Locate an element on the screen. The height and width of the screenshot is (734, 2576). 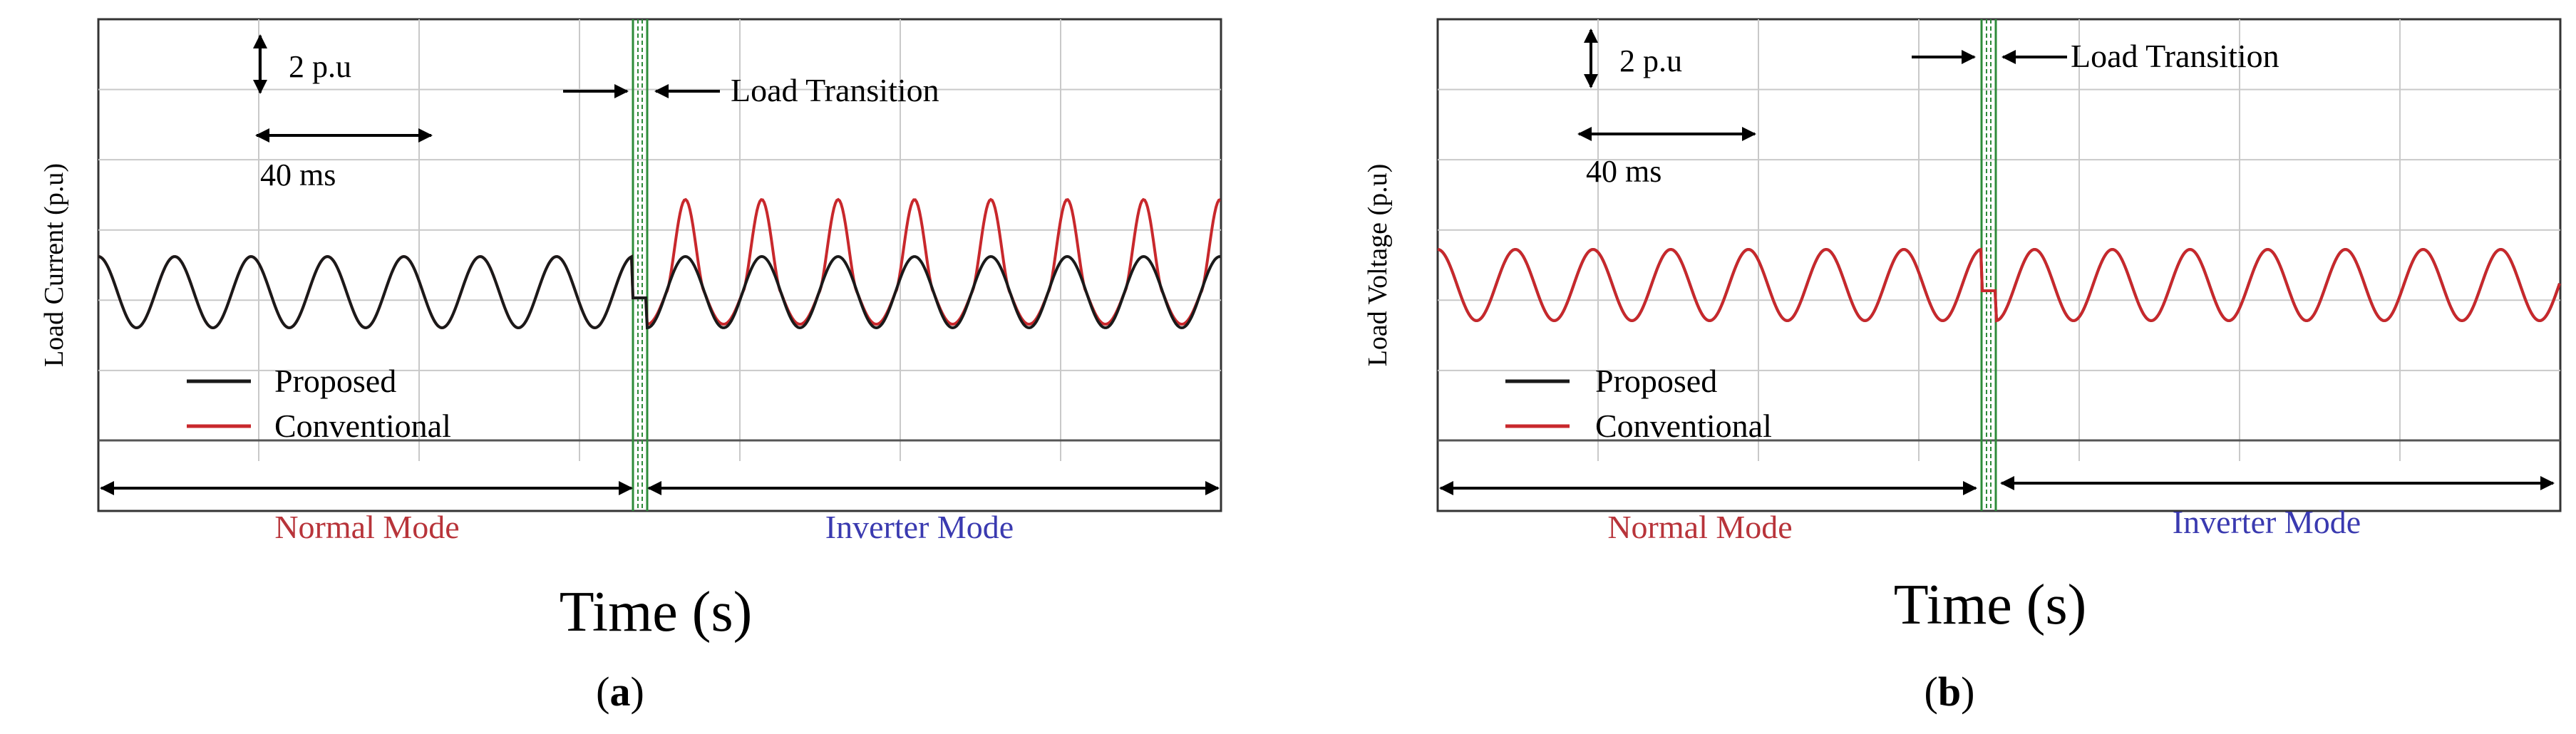
svg-text: (b) is located at coordinates (1950, 691).